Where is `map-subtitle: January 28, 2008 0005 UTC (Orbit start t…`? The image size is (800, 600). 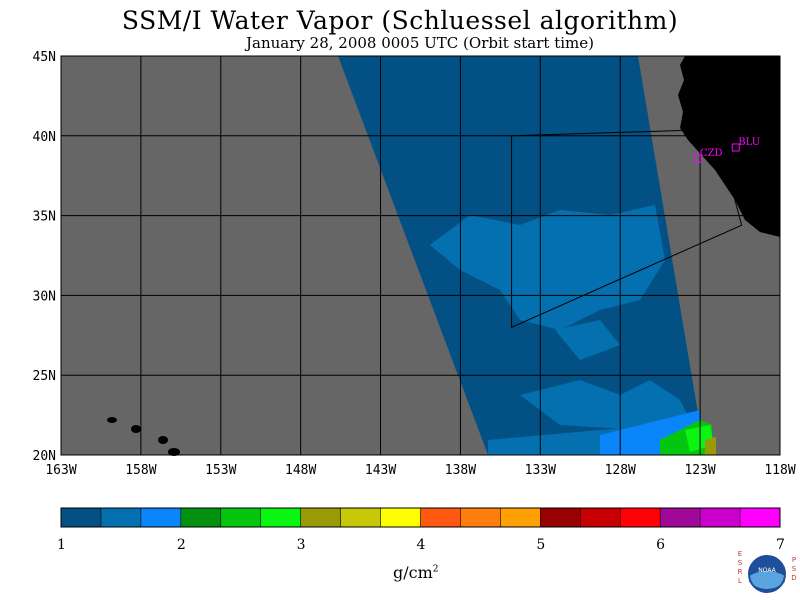
map-subtitle: January 28, 2008 0005 UTC (Orbit start t… is located at coordinates (420, 43).